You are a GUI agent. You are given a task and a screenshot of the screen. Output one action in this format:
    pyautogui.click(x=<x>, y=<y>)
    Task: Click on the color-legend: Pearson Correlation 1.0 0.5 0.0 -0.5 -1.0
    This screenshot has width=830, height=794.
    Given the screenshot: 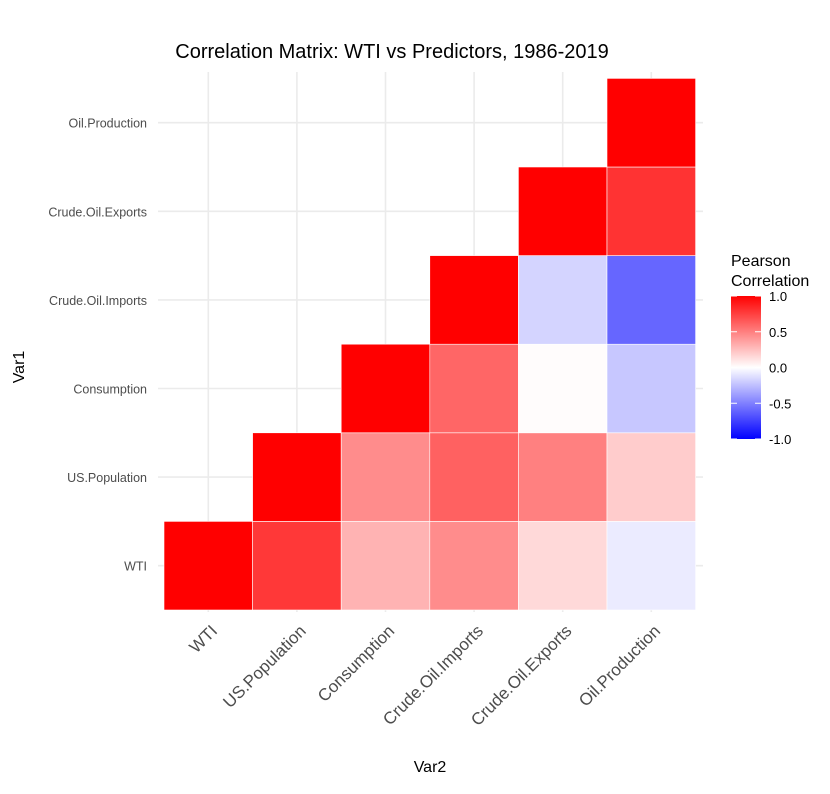 What is the action you would take?
    pyautogui.click(x=770, y=350)
    